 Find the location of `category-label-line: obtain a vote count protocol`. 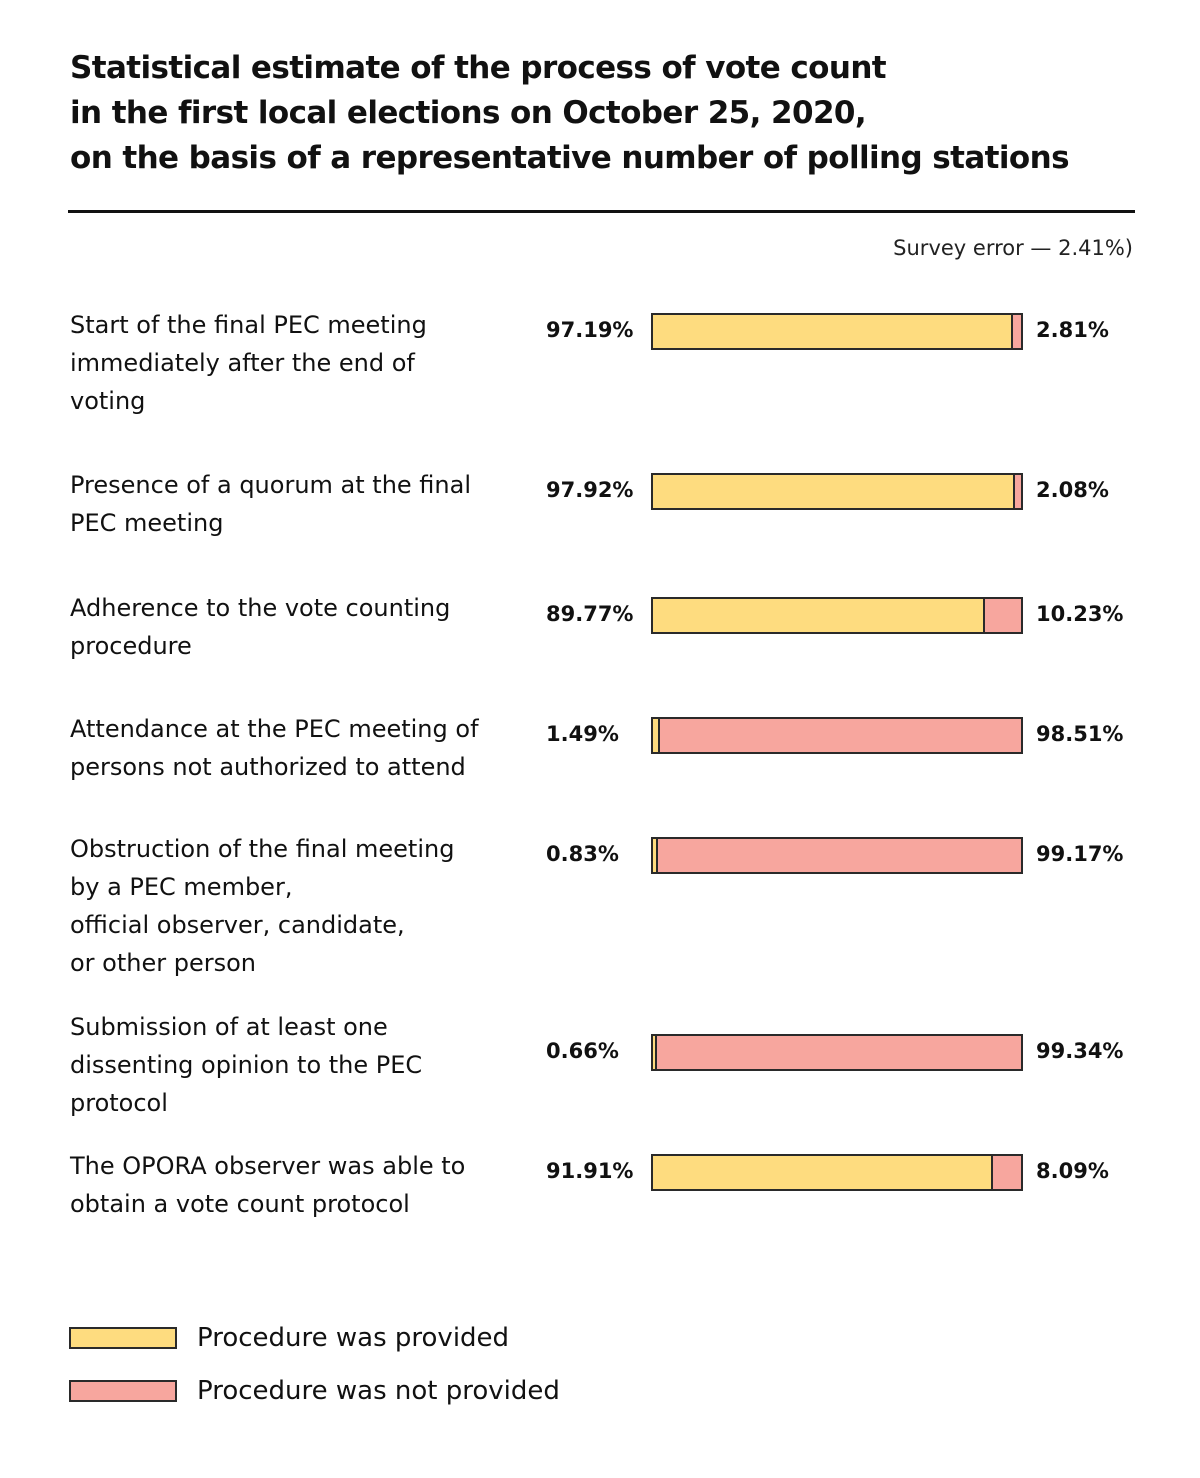

category-label-line: obtain a vote count protocol is located at coordinates (240, 1204).